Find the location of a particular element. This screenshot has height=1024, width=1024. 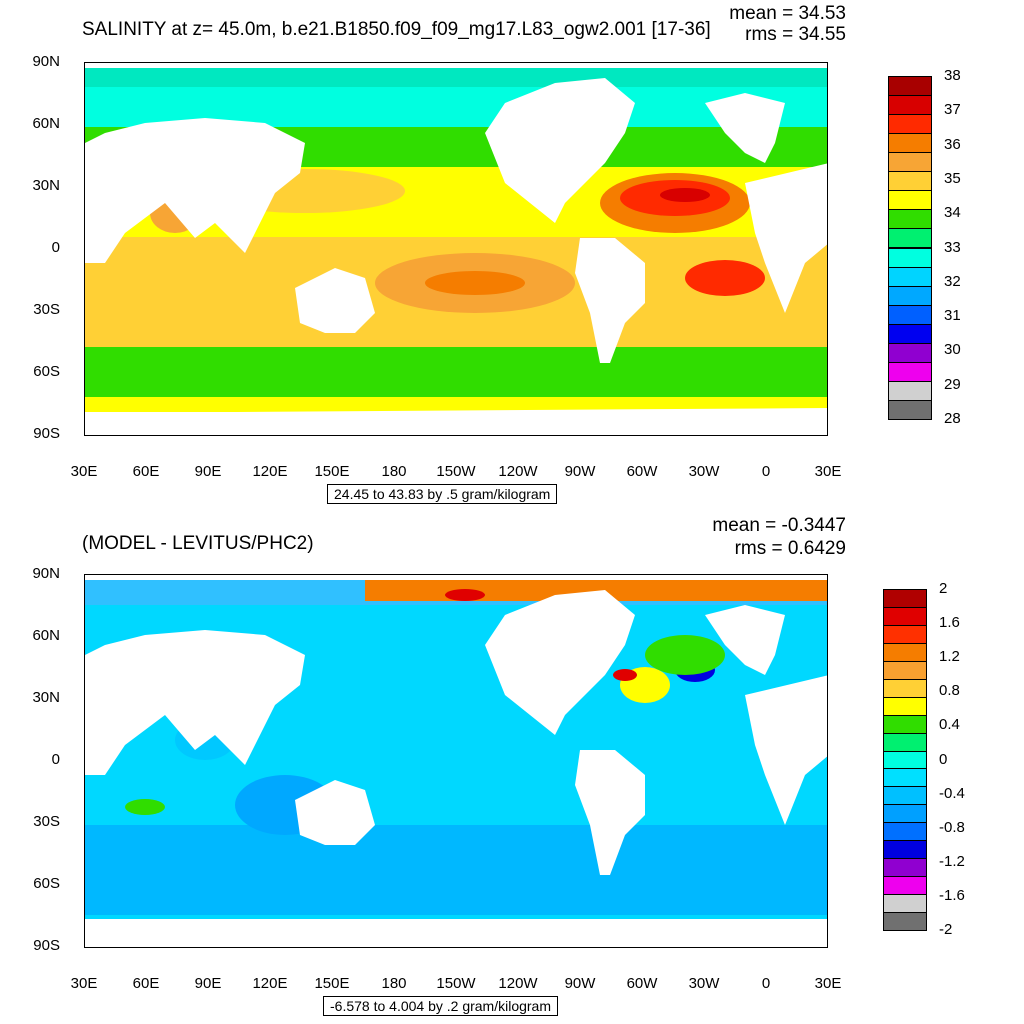

colorbar-label: 0.8 is located at coordinates (949, 691).